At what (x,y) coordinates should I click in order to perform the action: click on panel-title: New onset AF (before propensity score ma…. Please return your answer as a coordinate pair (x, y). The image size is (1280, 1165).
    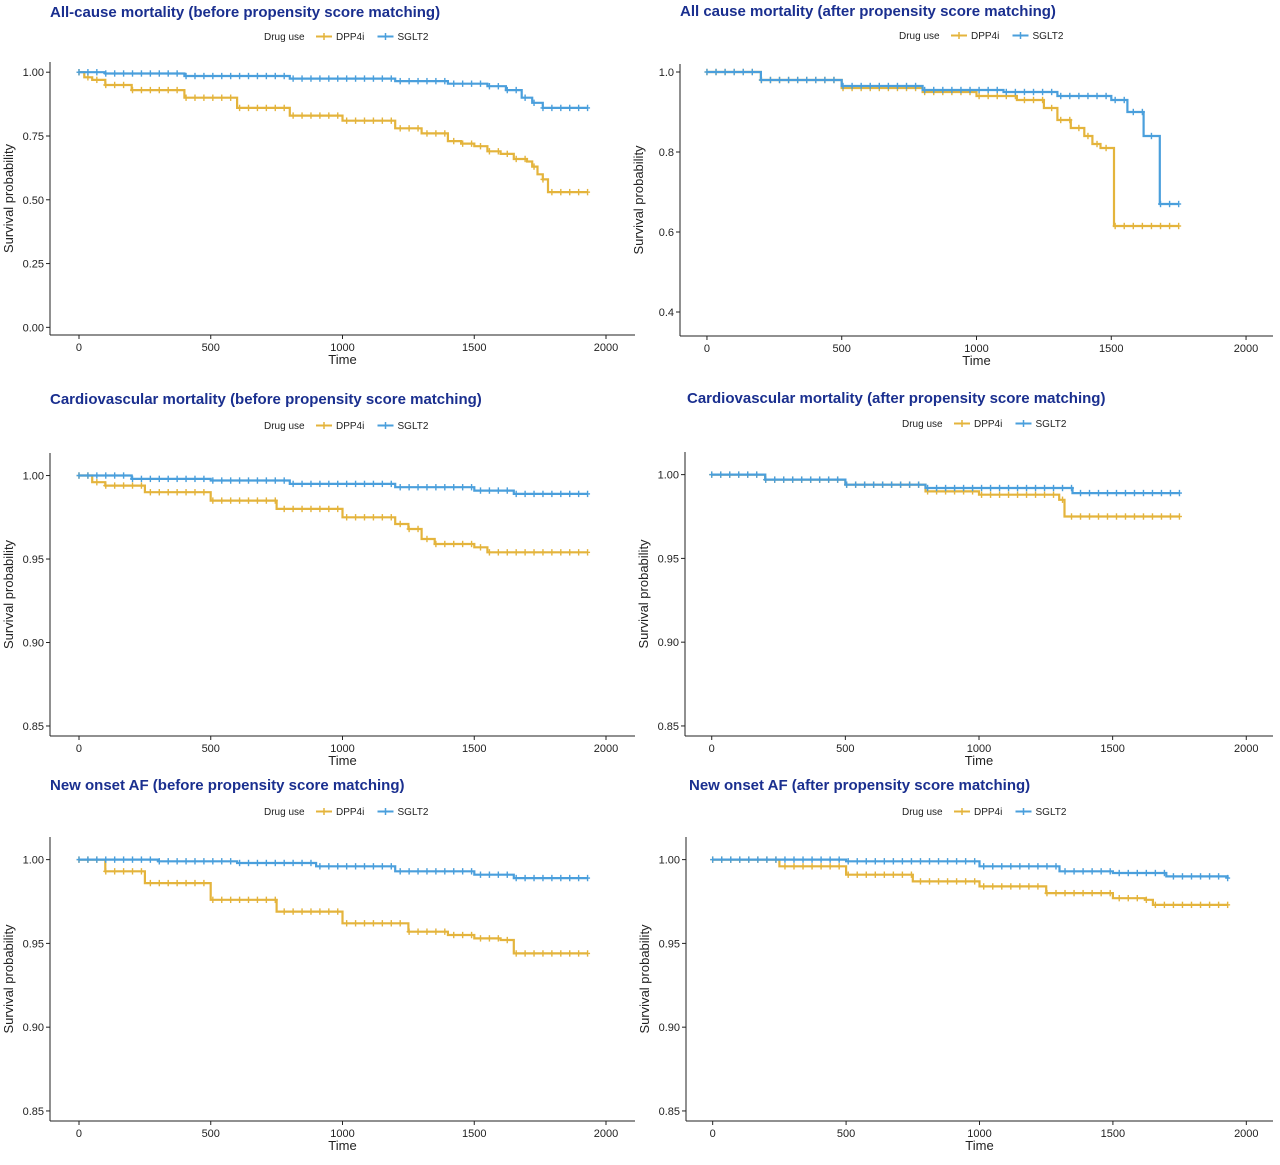
    Looking at the image, I should click on (227, 785).